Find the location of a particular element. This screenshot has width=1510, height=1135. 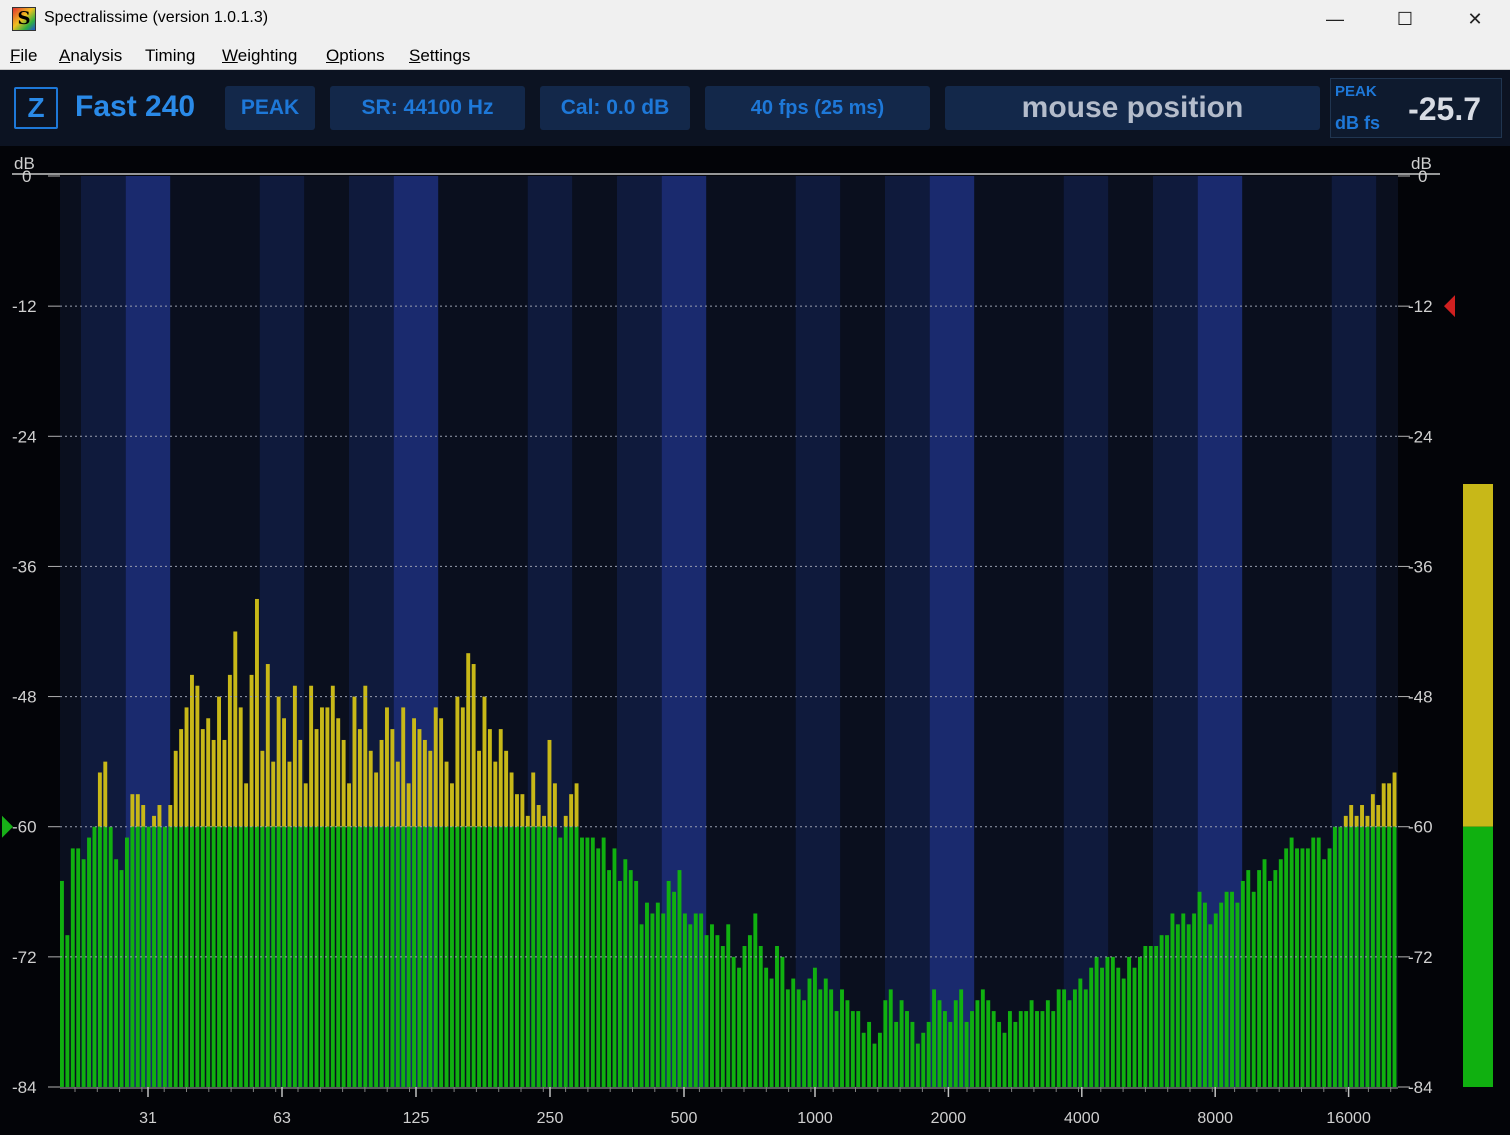

maximize-button: ☐ is located at coordinates (1405, 19).